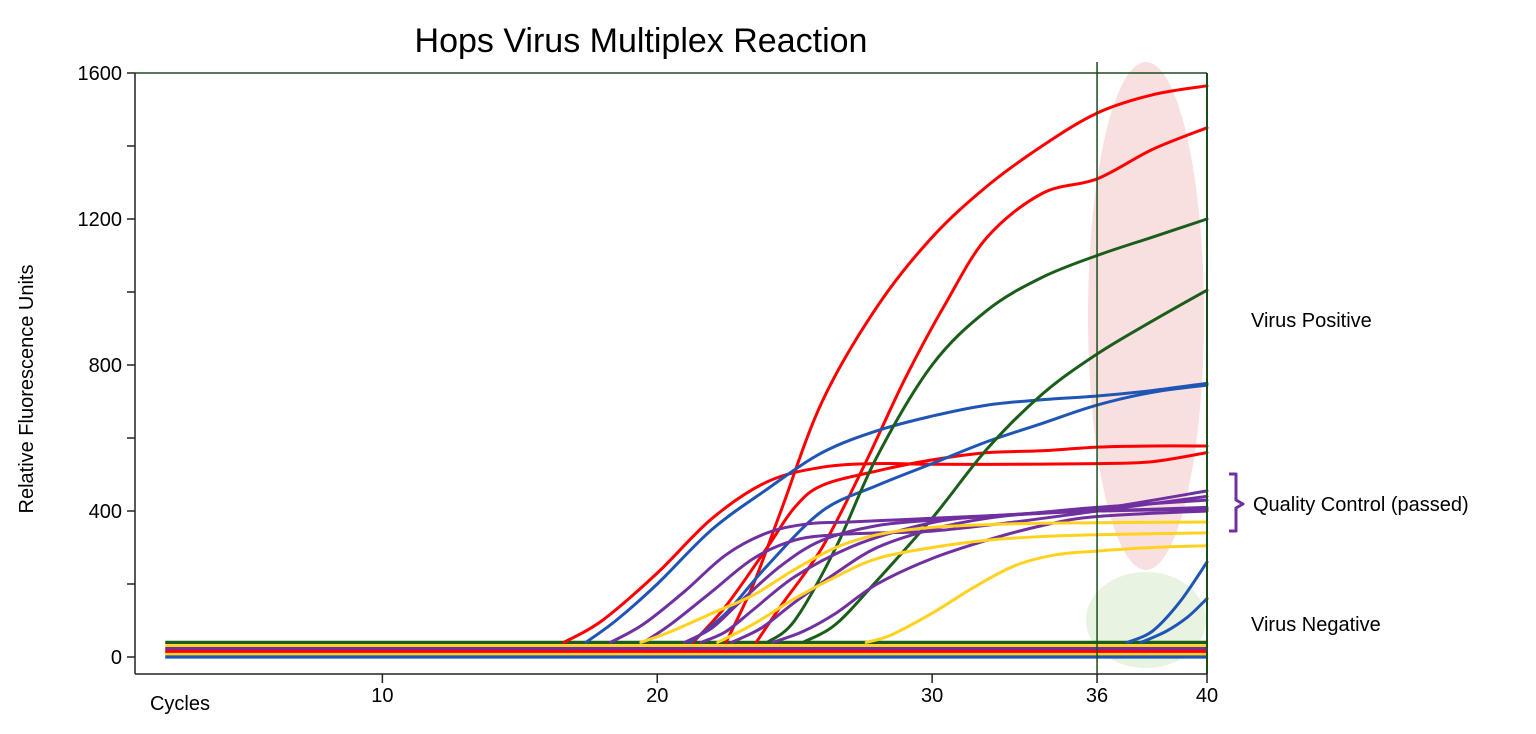 The image size is (1536, 734). I want to click on annotation-virus-positive: Virus Positive, so click(1311, 321).